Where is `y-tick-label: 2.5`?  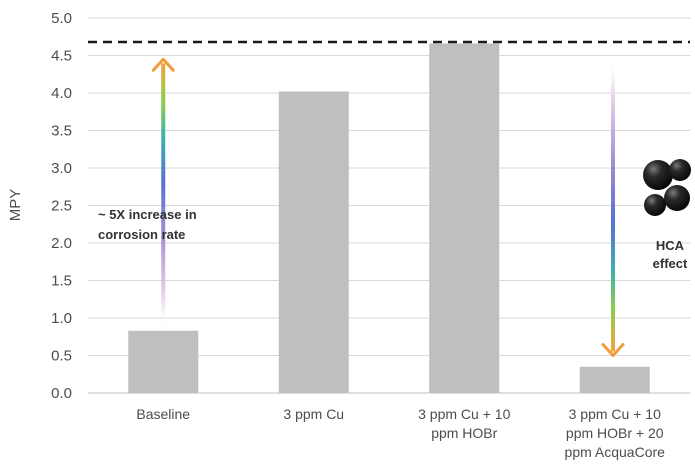 y-tick-label: 2.5 is located at coordinates (61, 206).